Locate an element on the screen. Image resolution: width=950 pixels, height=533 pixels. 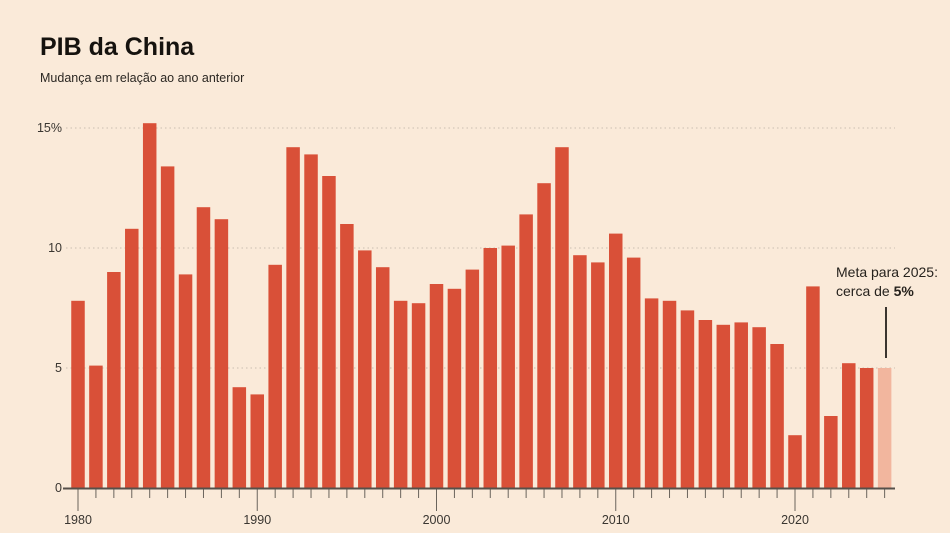
bar-1995 is located at coordinates (347, 356).